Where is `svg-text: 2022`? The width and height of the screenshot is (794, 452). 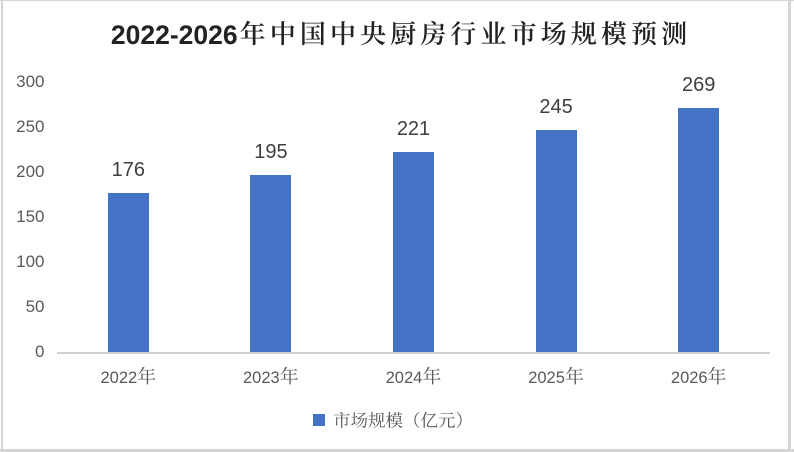 svg-text: 2022 is located at coordinates (119, 378).